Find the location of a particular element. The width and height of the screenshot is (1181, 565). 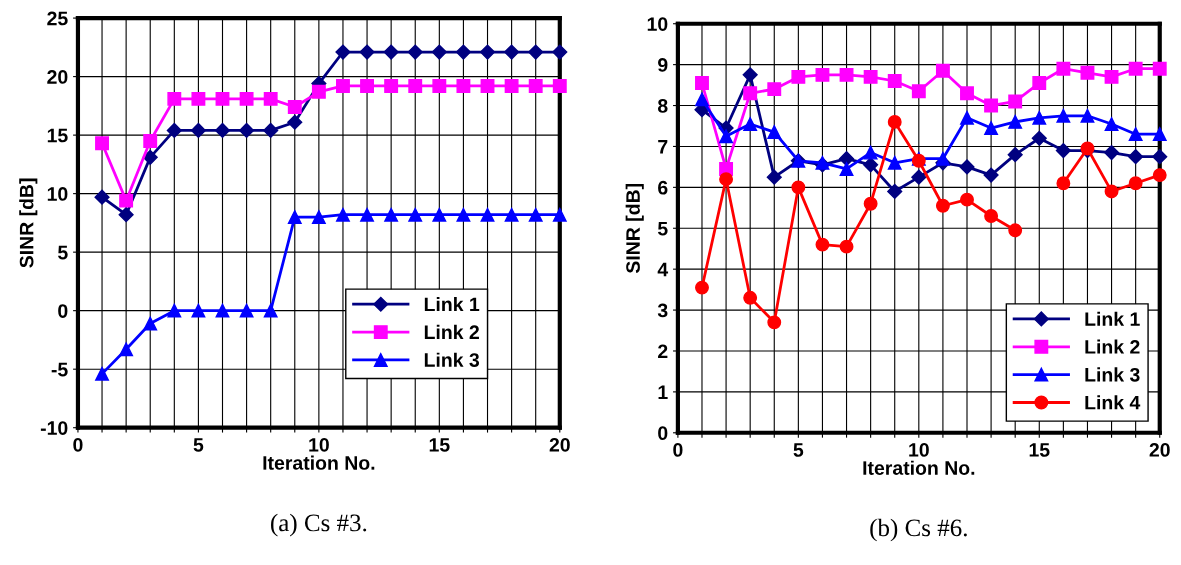

y-tick-label: 4 is located at coordinates (663, 269).